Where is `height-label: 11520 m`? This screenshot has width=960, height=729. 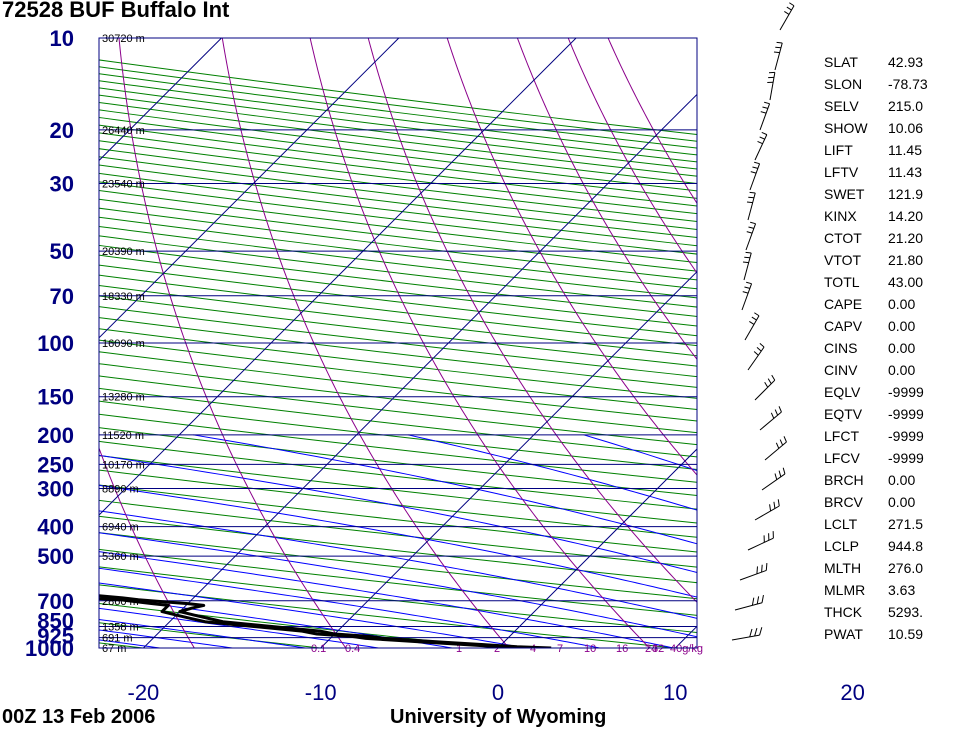 height-label: 11520 m is located at coordinates (123, 436).